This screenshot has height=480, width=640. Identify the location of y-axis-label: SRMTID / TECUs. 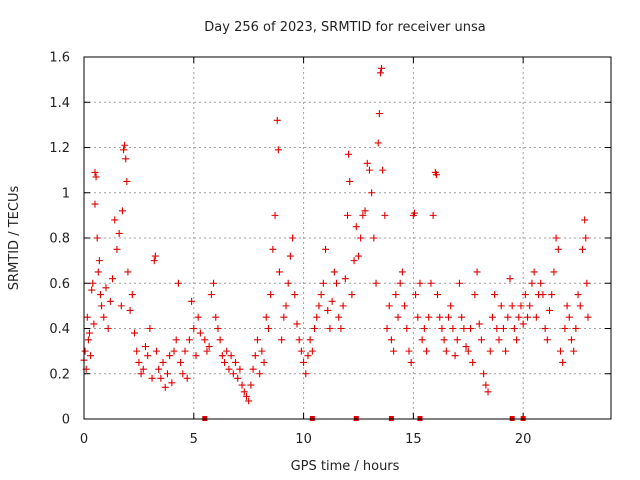
(14, 238).